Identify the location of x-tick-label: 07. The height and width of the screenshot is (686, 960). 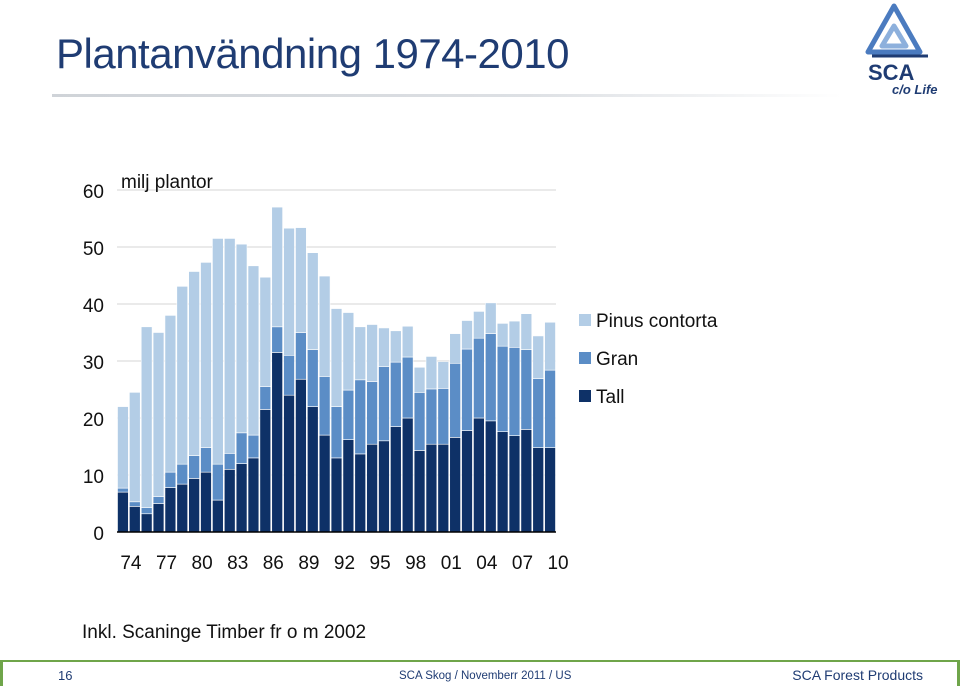
(522, 563).